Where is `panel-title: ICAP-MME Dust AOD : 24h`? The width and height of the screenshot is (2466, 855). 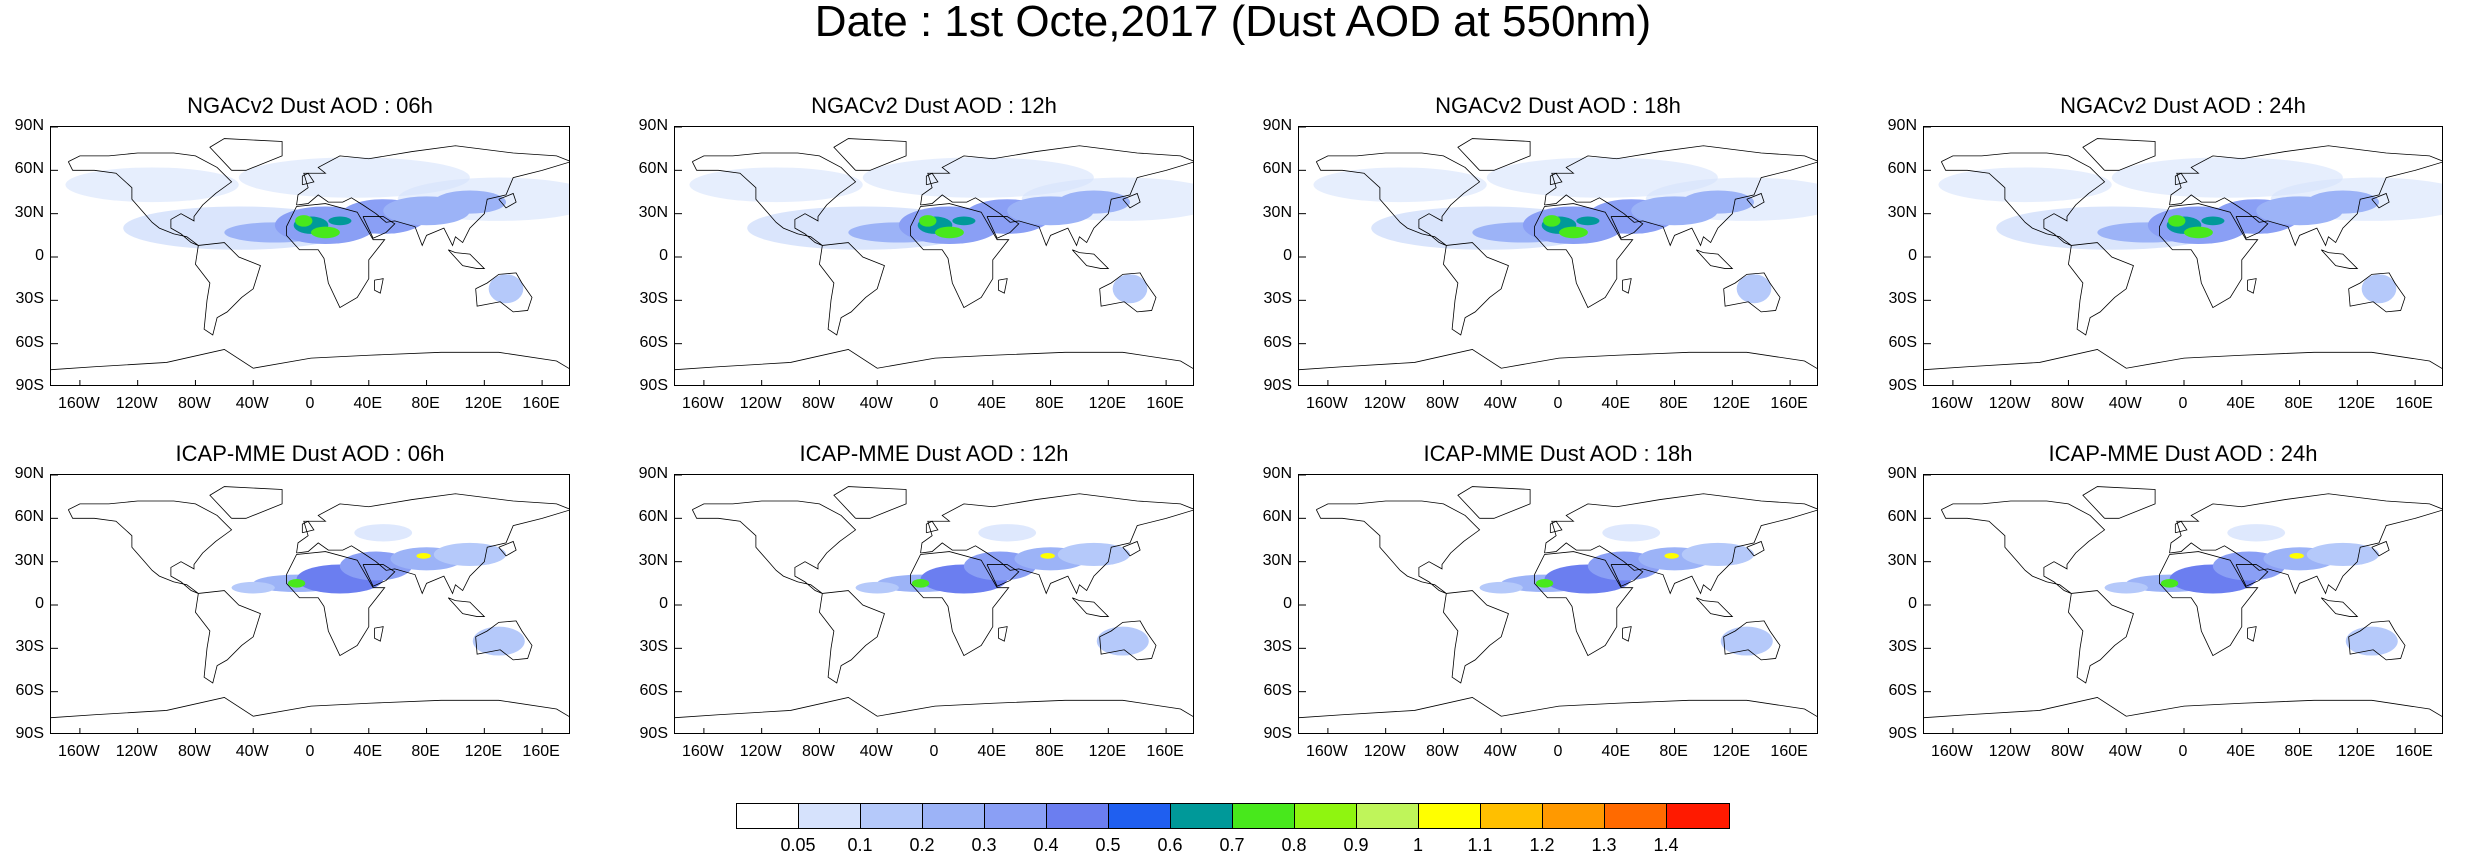
panel-title: ICAP-MME Dust AOD : 24h is located at coordinates (2183, 453).